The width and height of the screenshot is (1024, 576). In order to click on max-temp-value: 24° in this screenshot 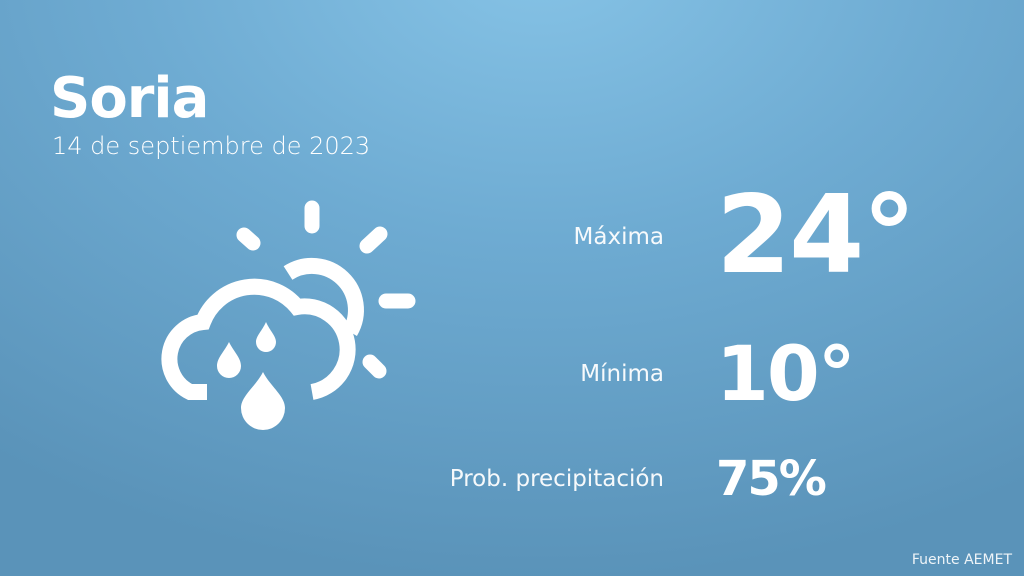, I will do `click(816, 235)`.